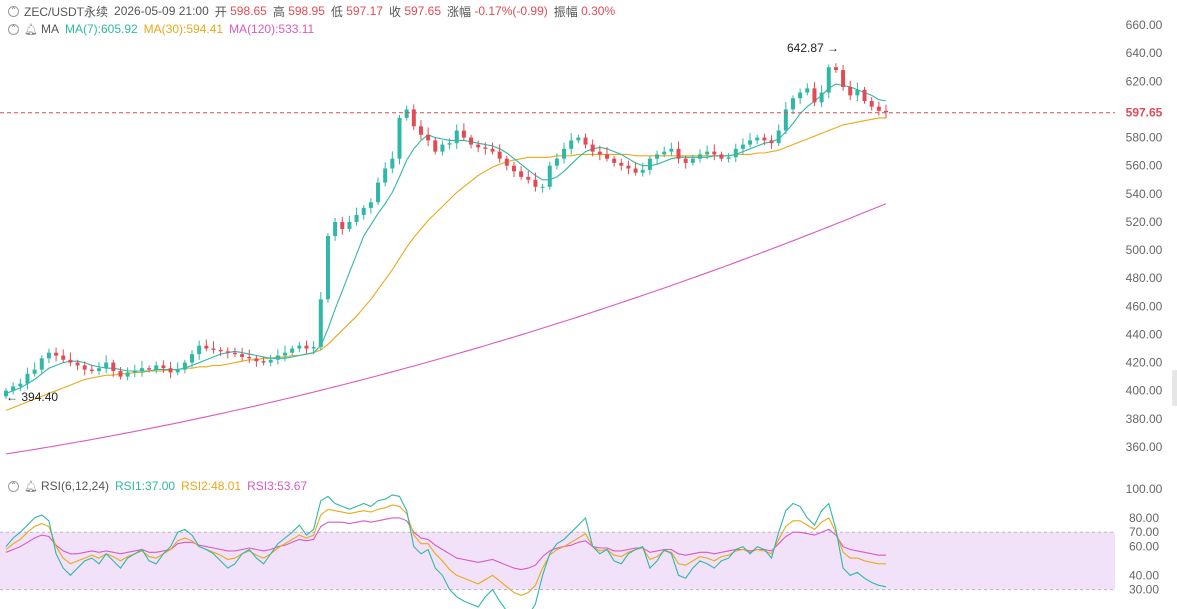  What do you see at coordinates (248, 11) in the screenshot?
I see `open-value: 598.65` at bounding box center [248, 11].